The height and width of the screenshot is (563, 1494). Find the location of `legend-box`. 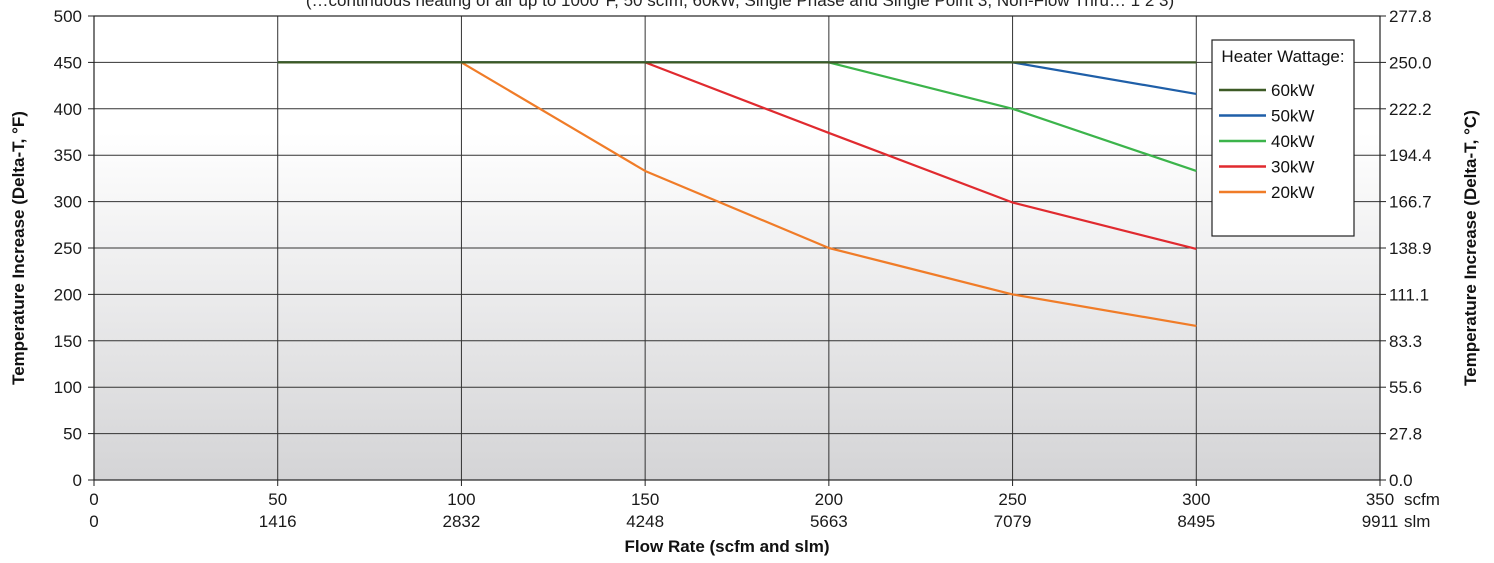

legend-box is located at coordinates (1283, 138).